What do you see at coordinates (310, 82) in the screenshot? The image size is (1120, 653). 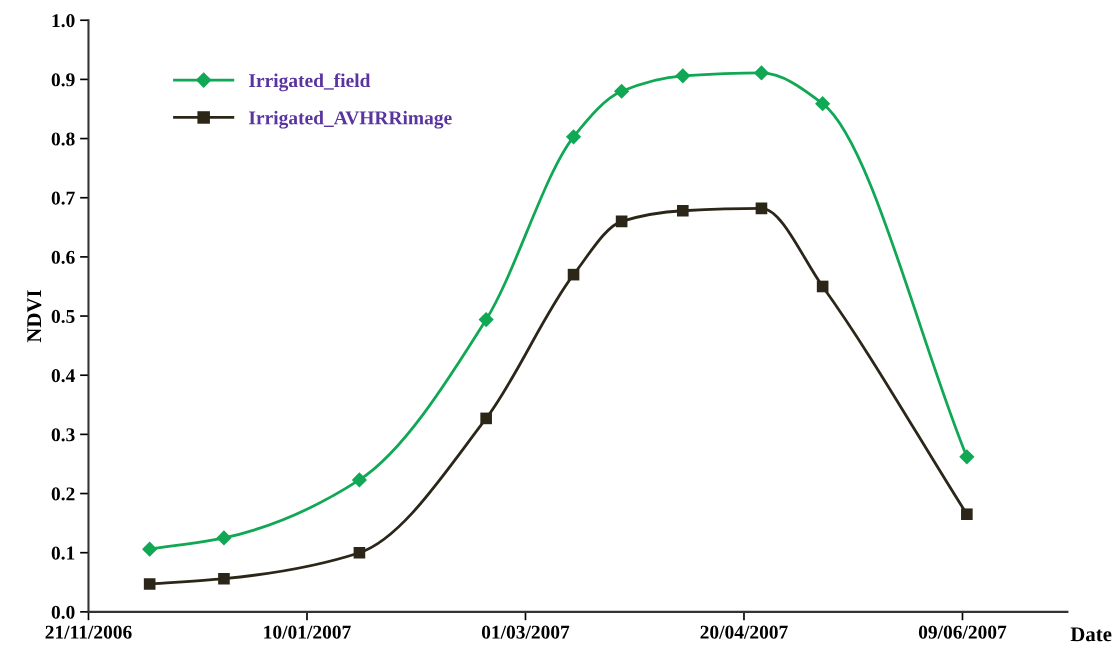 I see `legend-label: Irrigated_field` at bounding box center [310, 82].